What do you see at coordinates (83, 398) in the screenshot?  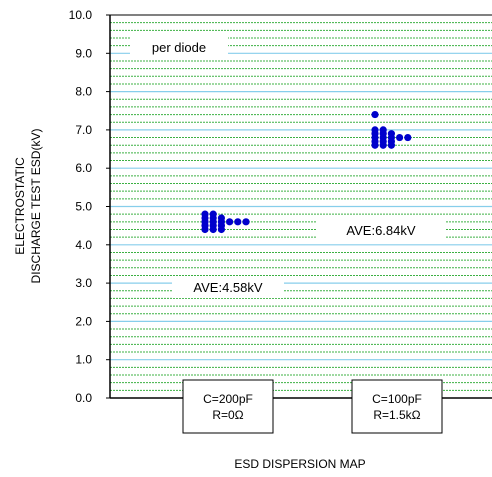 I see `y-tick-label: 0.0` at bounding box center [83, 398].